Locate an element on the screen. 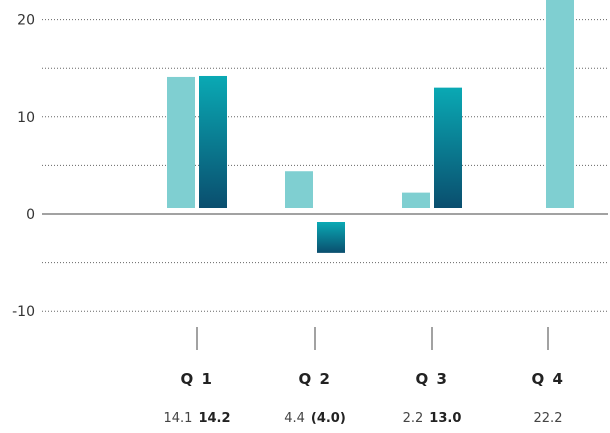 The height and width of the screenshot is (433, 610). y-tick-label: 0 is located at coordinates (30, 215).